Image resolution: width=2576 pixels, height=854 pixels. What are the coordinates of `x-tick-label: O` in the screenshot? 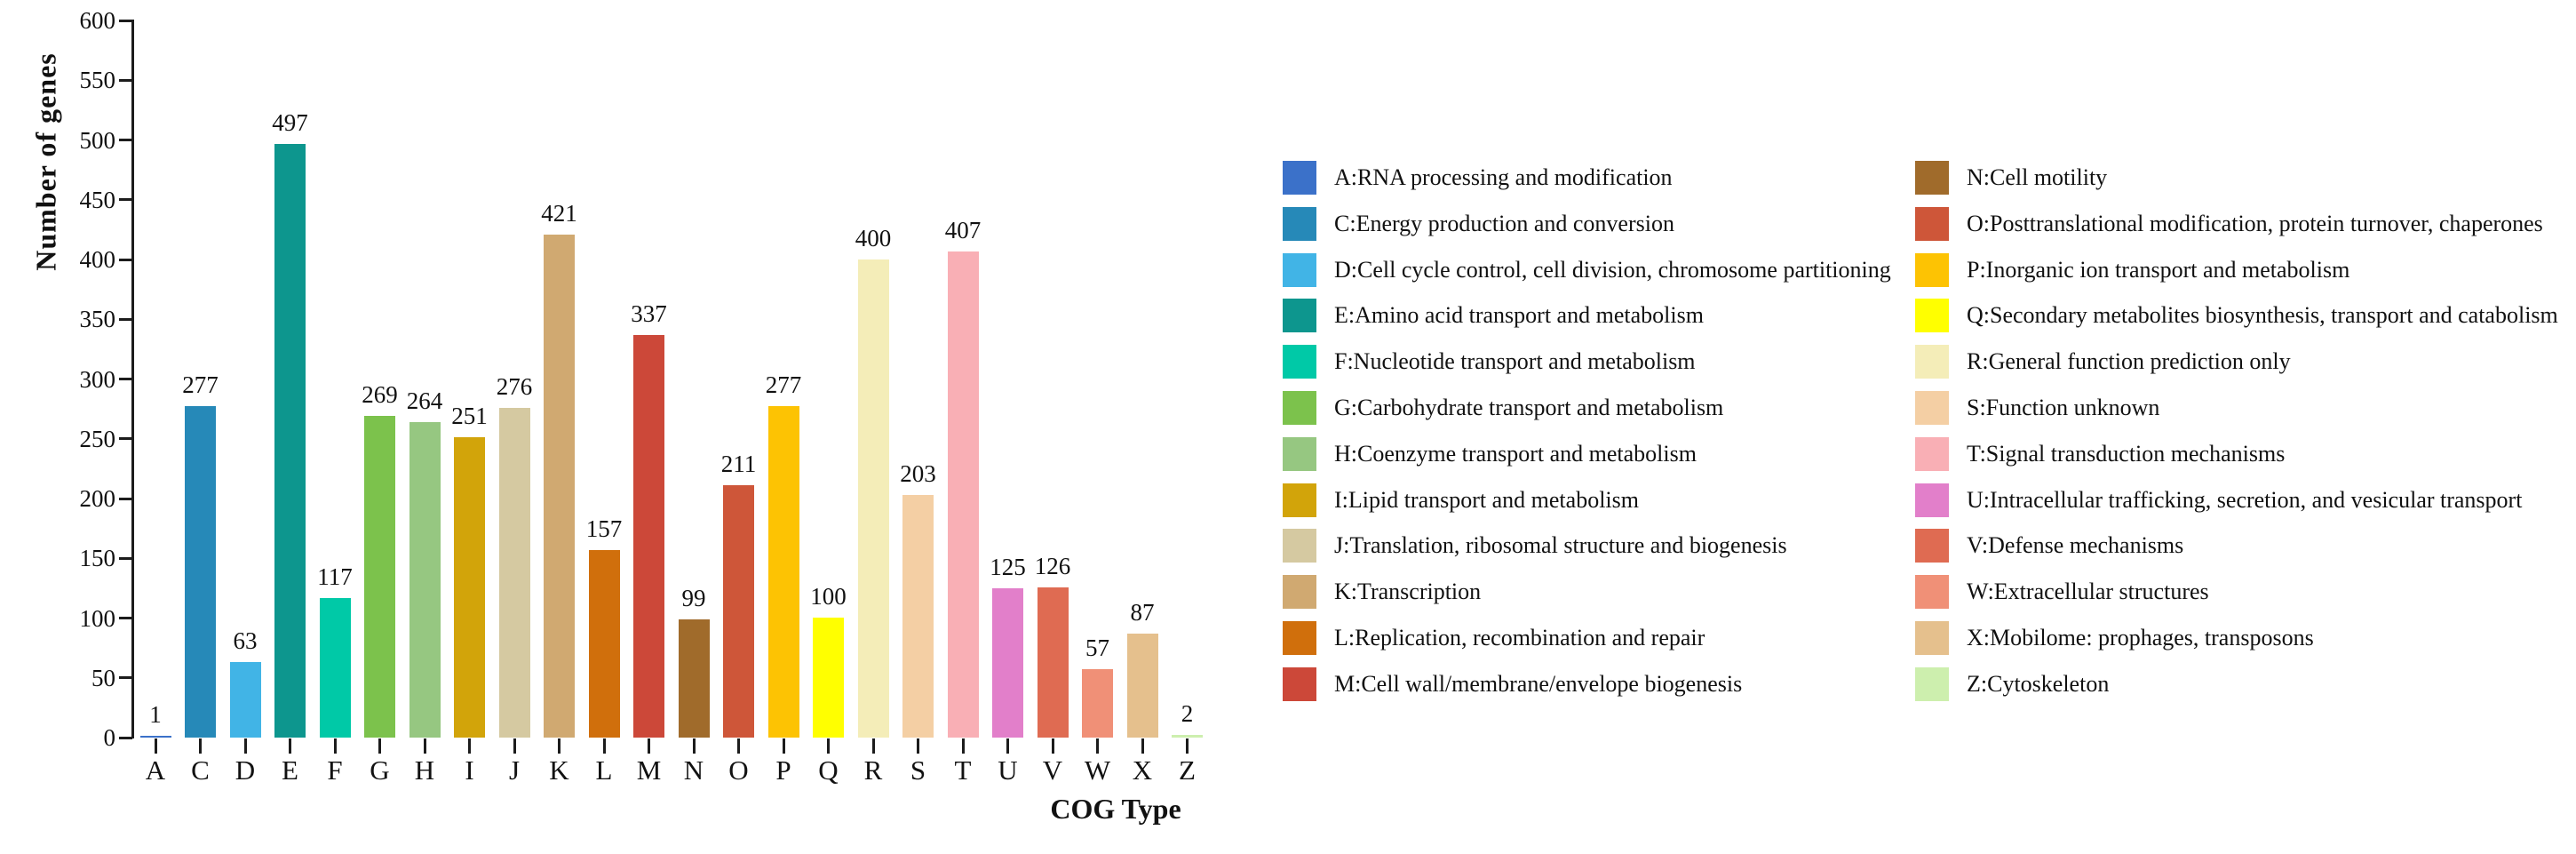 It's located at (738, 770).